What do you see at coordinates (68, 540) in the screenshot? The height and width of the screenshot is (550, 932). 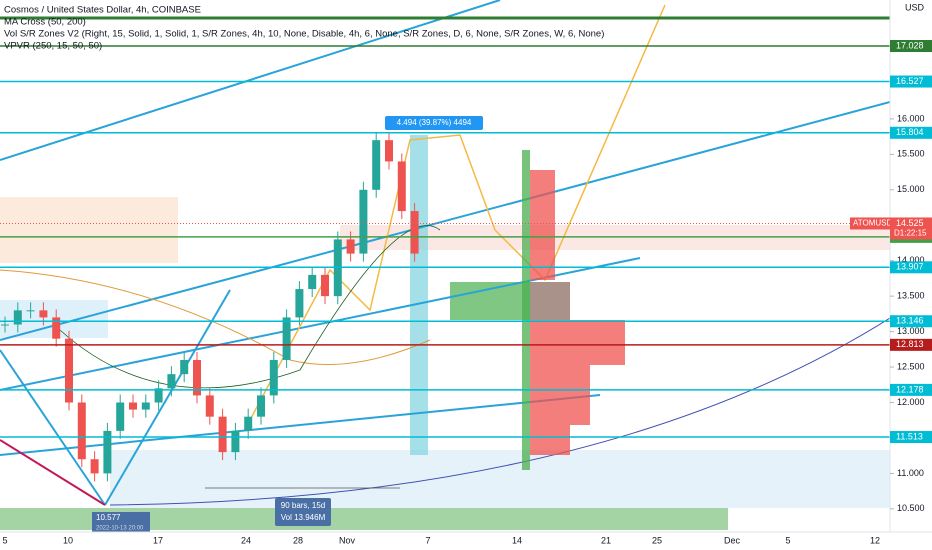 I see `date-tick-label: 10` at bounding box center [68, 540].